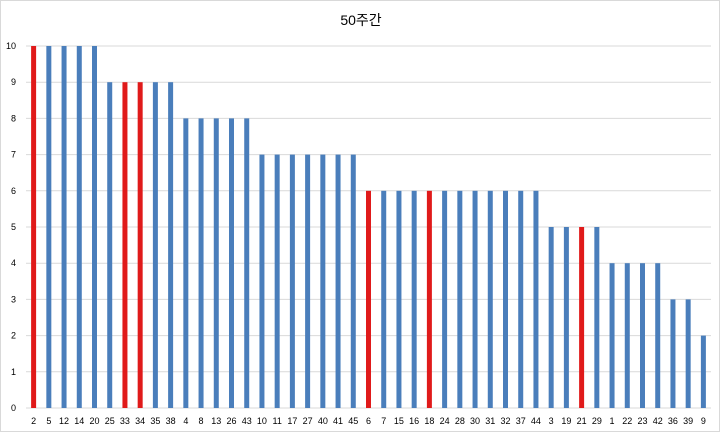 The height and width of the screenshot is (433, 720). What do you see at coordinates (140, 421) in the screenshot?
I see `x-tick-label: 34` at bounding box center [140, 421].